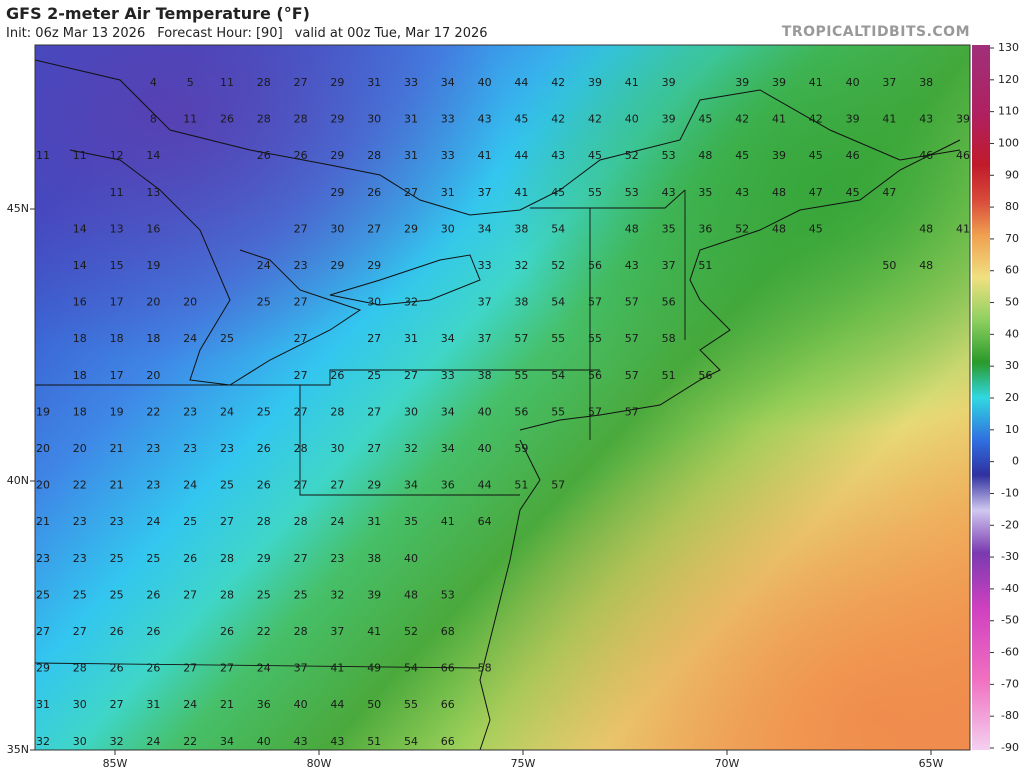 The width and height of the screenshot is (1024, 772). What do you see at coordinates (80, 228) in the screenshot?
I see `temperature-value: 14` at bounding box center [80, 228].